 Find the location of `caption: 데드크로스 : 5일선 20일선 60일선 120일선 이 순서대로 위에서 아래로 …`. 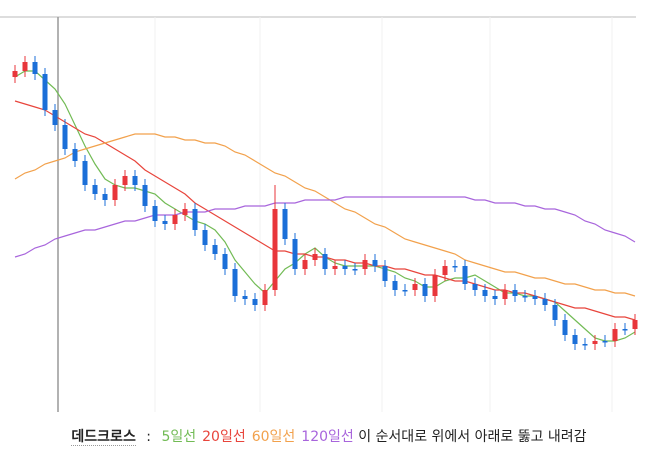

caption: 데드크로스 : 5일선 20일선 60일선 120일선 이 순서대로 위에서 아래로 … is located at coordinates (329, 436).